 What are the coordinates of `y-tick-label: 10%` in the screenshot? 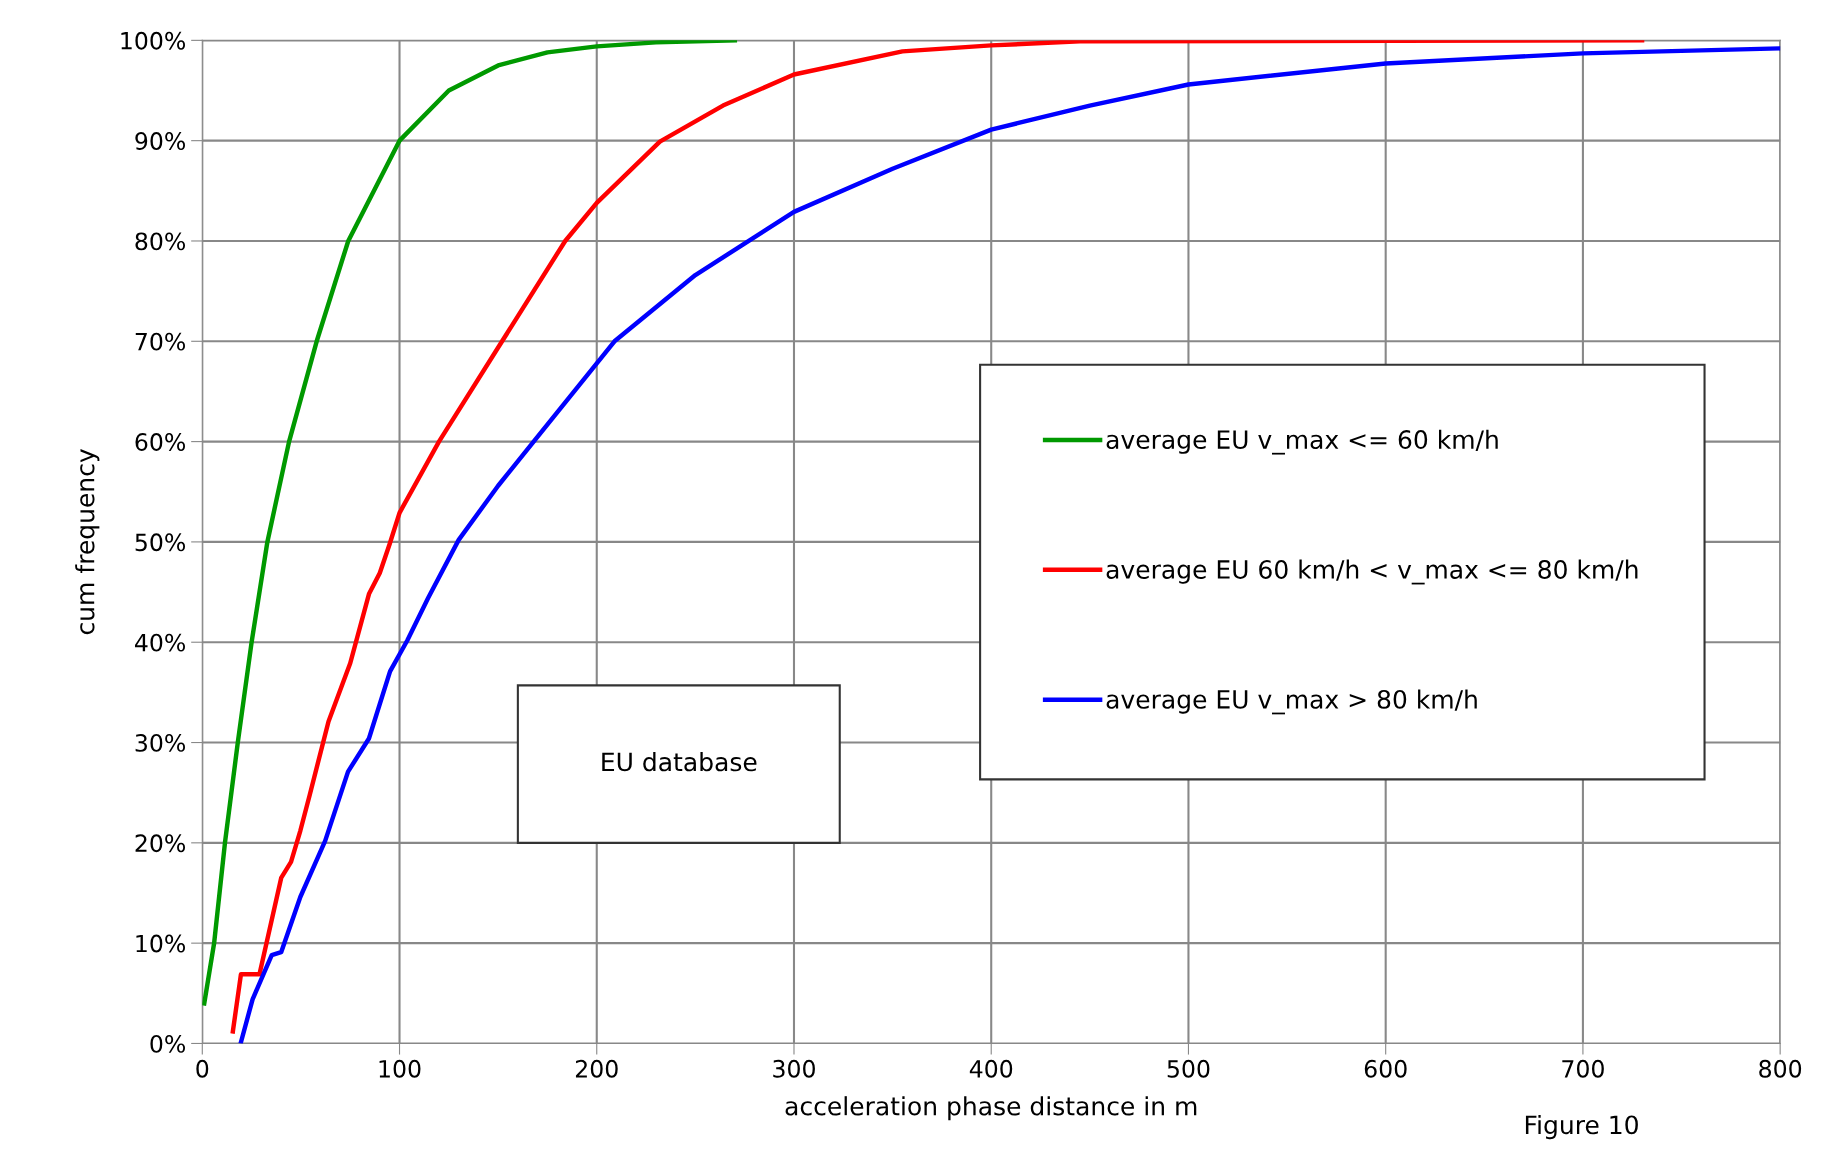 It's located at (161, 943).